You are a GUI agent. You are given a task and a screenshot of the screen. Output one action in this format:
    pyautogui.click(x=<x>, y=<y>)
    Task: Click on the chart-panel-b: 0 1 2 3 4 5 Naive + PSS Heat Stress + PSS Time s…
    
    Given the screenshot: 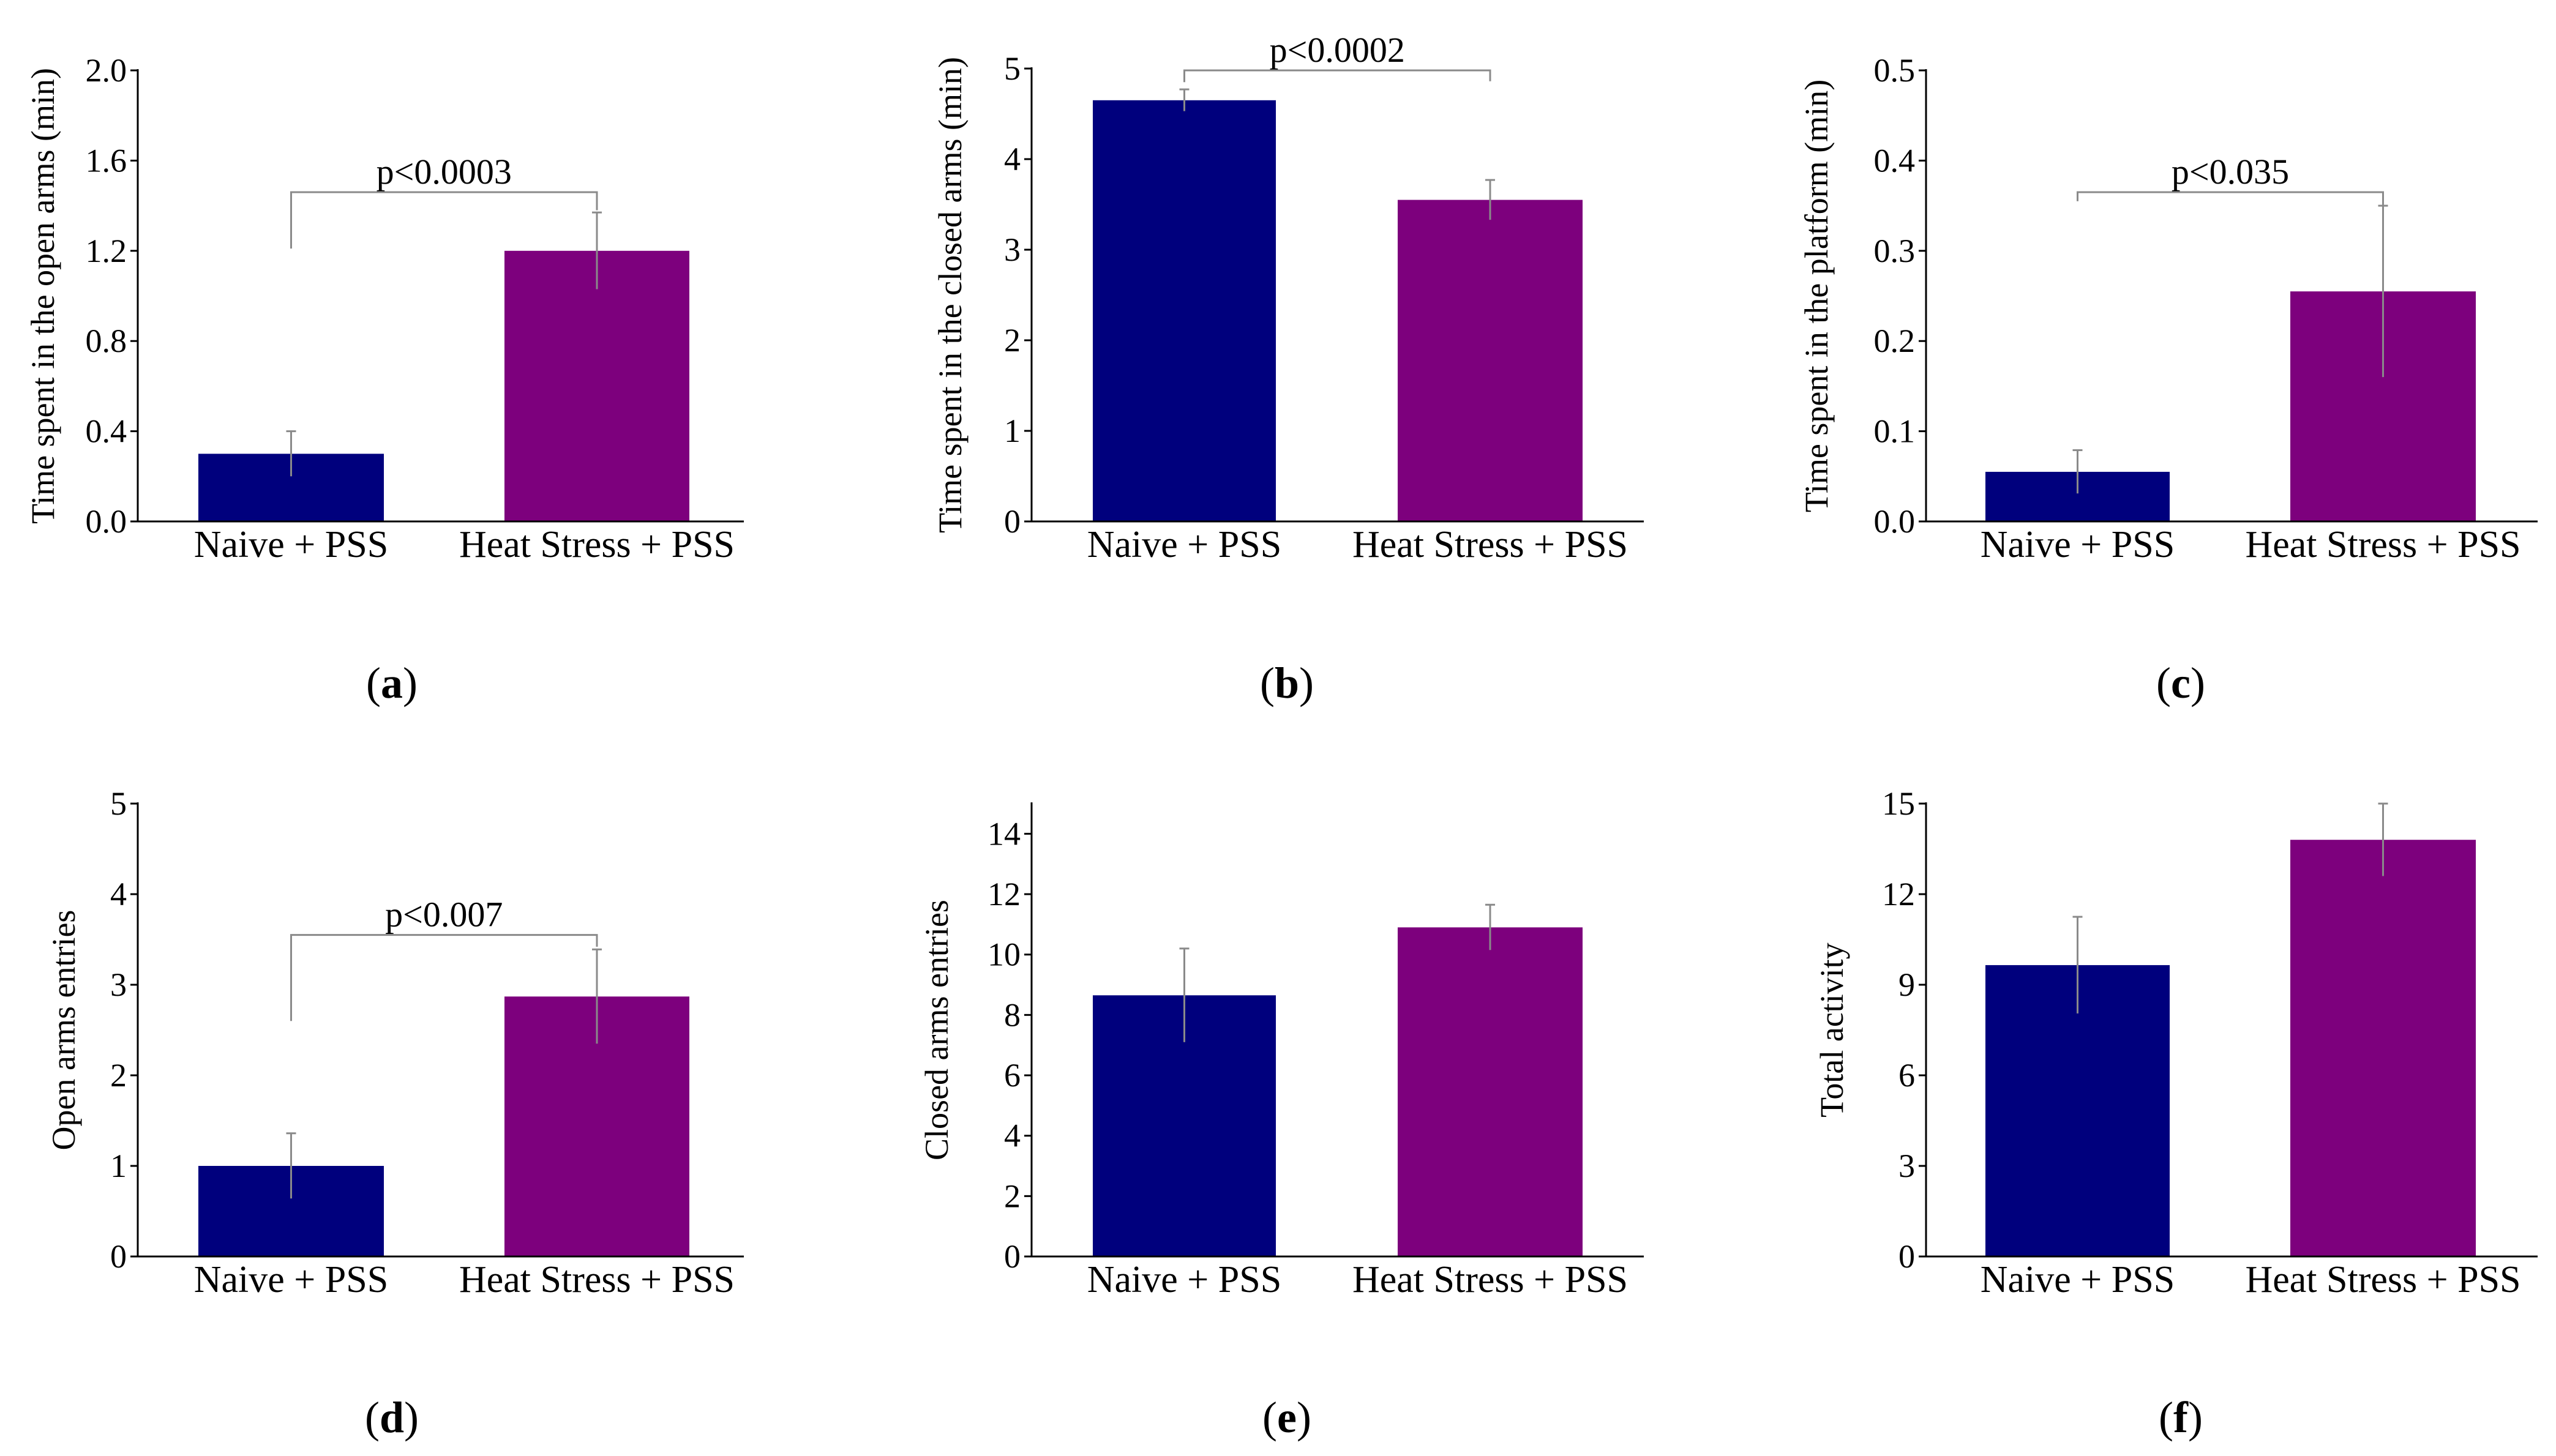 What is the action you would take?
    pyautogui.click(x=1288, y=368)
    